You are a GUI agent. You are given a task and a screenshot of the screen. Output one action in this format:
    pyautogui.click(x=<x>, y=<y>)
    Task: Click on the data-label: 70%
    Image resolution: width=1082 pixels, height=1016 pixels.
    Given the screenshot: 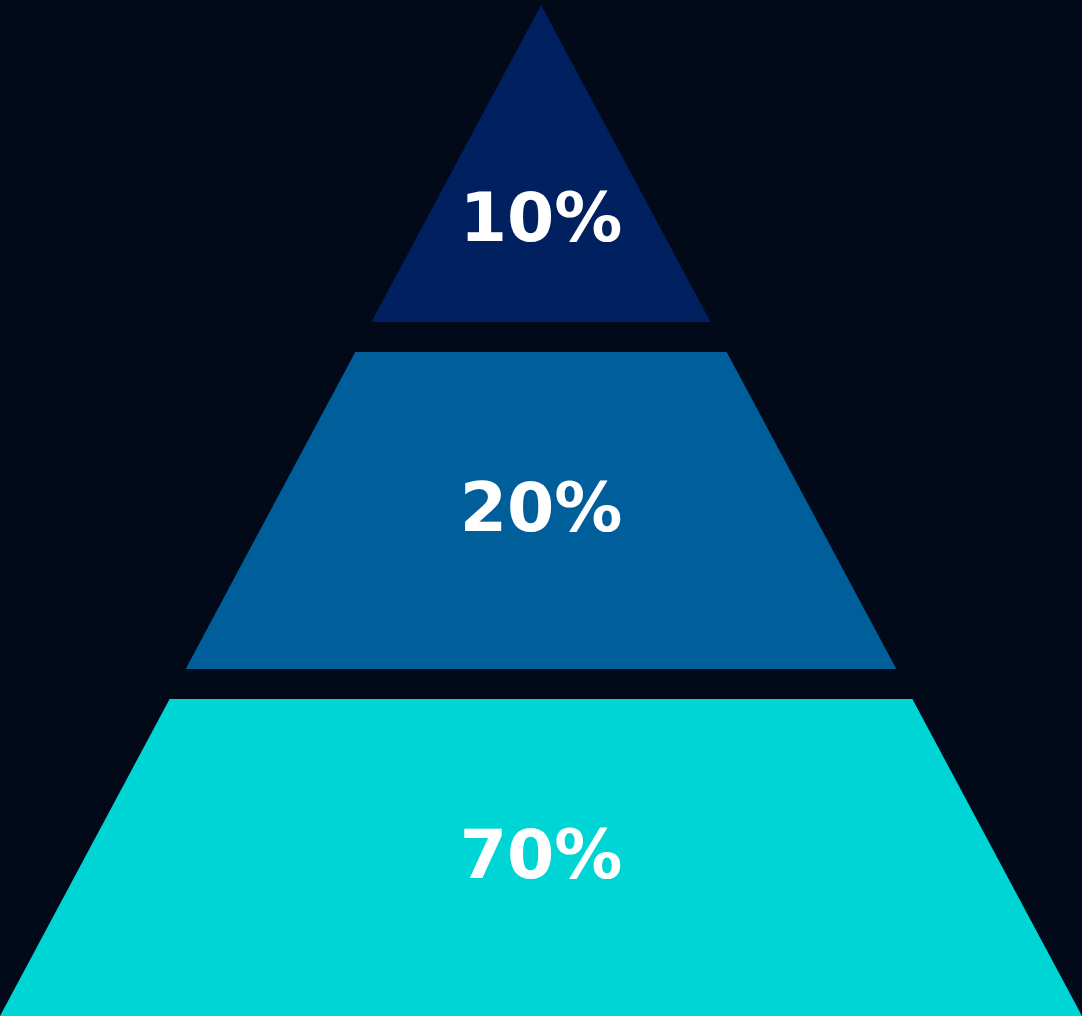 What is the action you would take?
    pyautogui.click(x=541, y=854)
    